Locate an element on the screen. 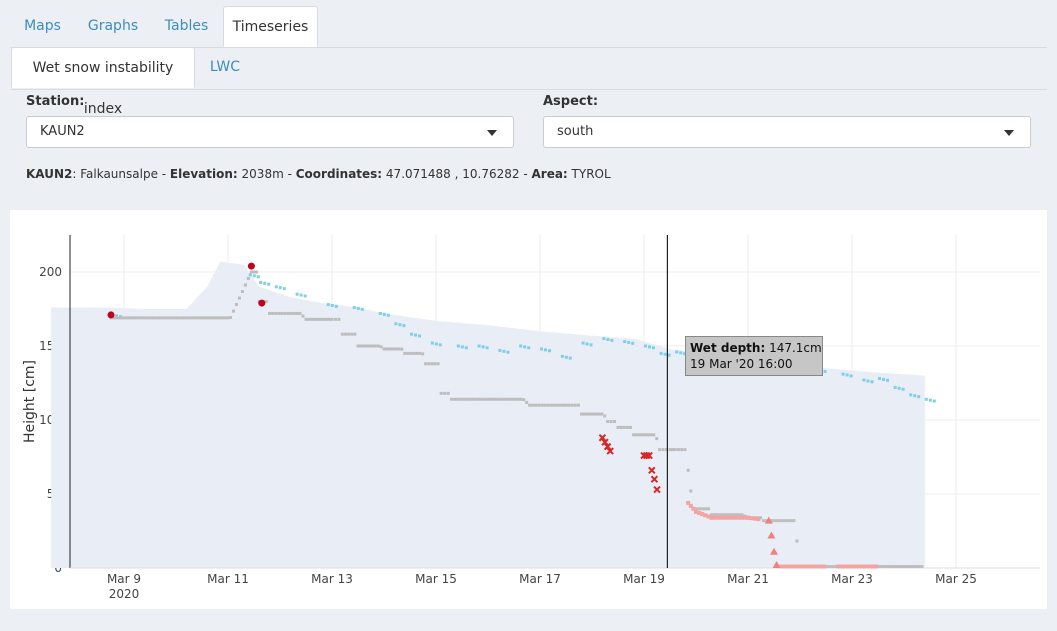 This screenshot has width=1057, height=631. x-tick-label: Mar 9 is located at coordinates (124, 579).